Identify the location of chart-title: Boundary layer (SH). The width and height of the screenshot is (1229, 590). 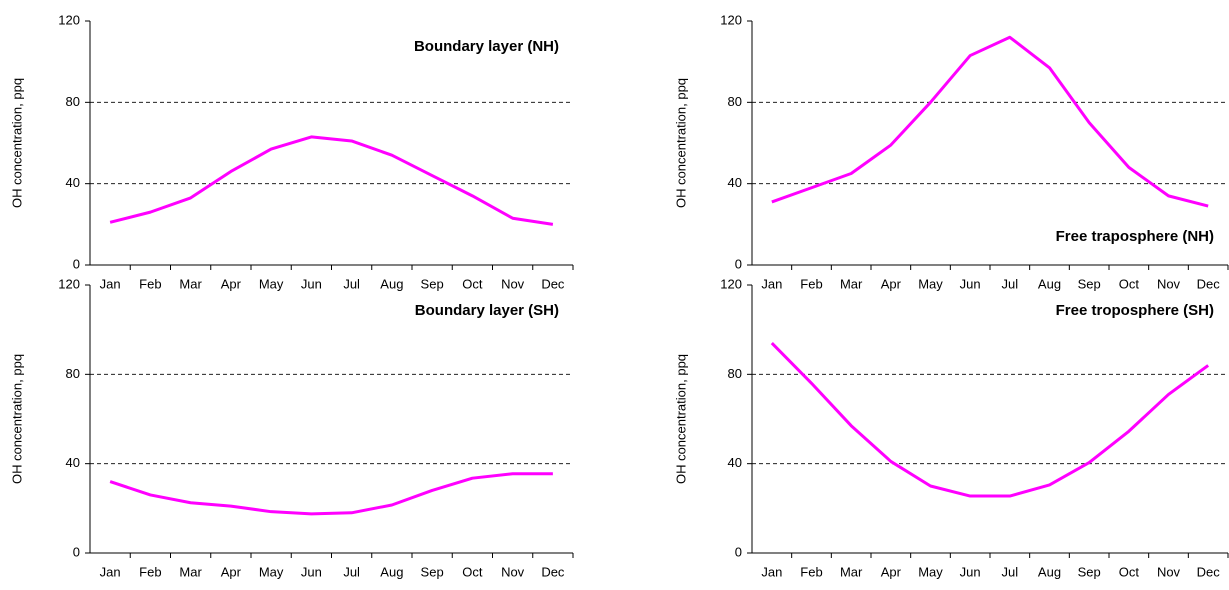
(487, 310).